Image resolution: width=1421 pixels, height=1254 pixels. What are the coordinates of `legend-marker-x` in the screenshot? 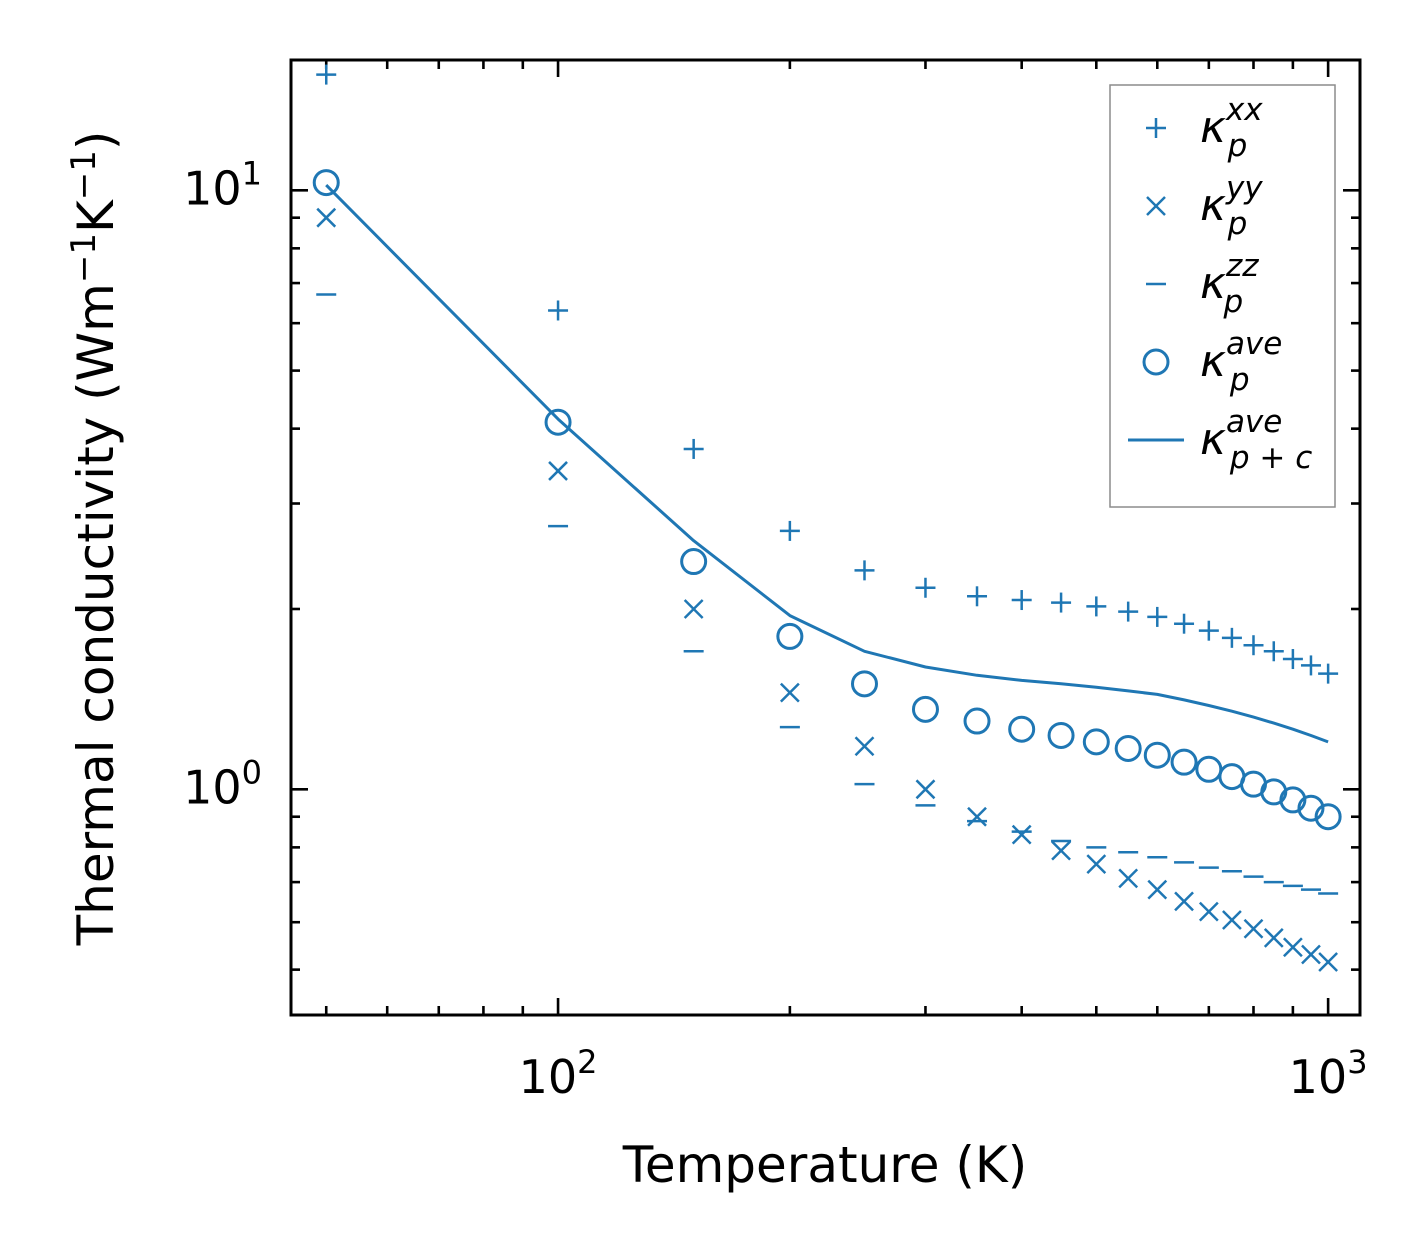 It's located at (1156, 206).